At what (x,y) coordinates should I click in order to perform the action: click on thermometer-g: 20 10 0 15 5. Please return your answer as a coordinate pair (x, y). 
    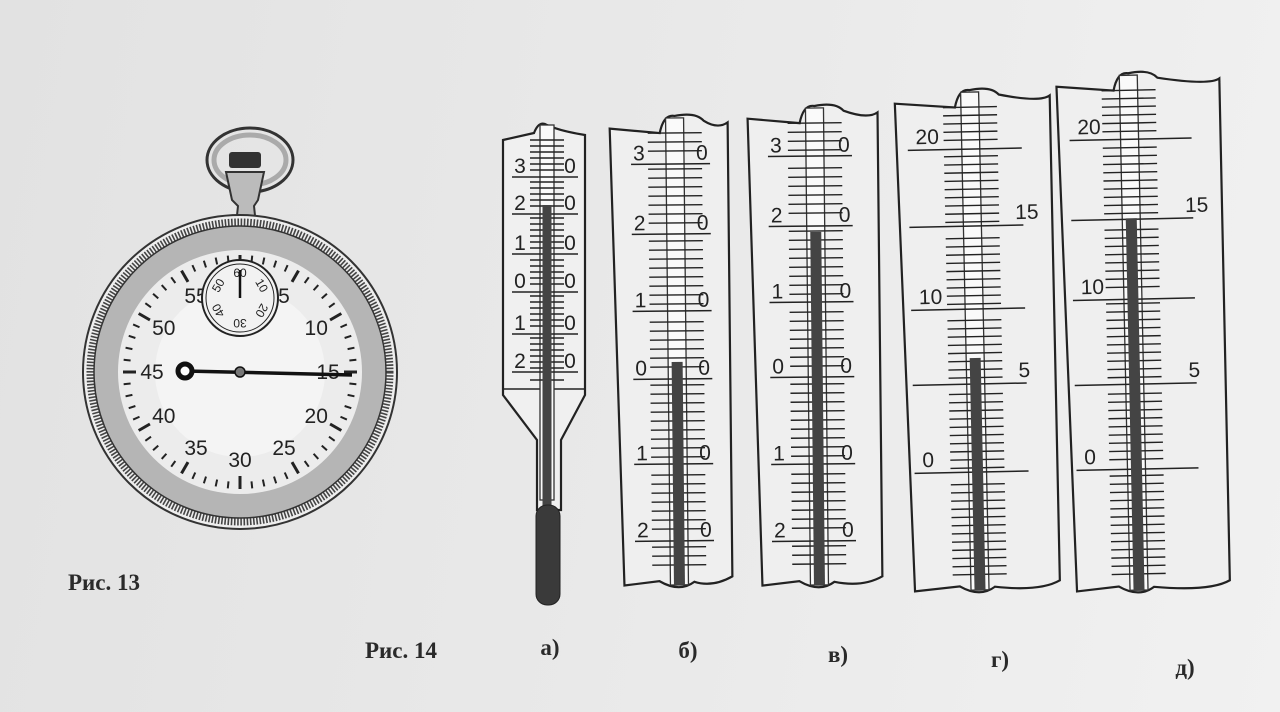
    Looking at the image, I should click on (977, 340).